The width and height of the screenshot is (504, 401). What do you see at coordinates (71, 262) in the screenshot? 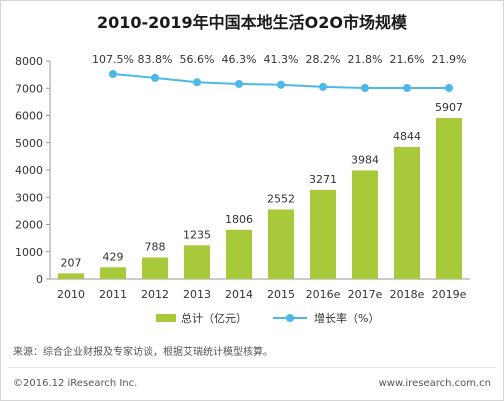
I see `bar-value-label: 207` at bounding box center [71, 262].